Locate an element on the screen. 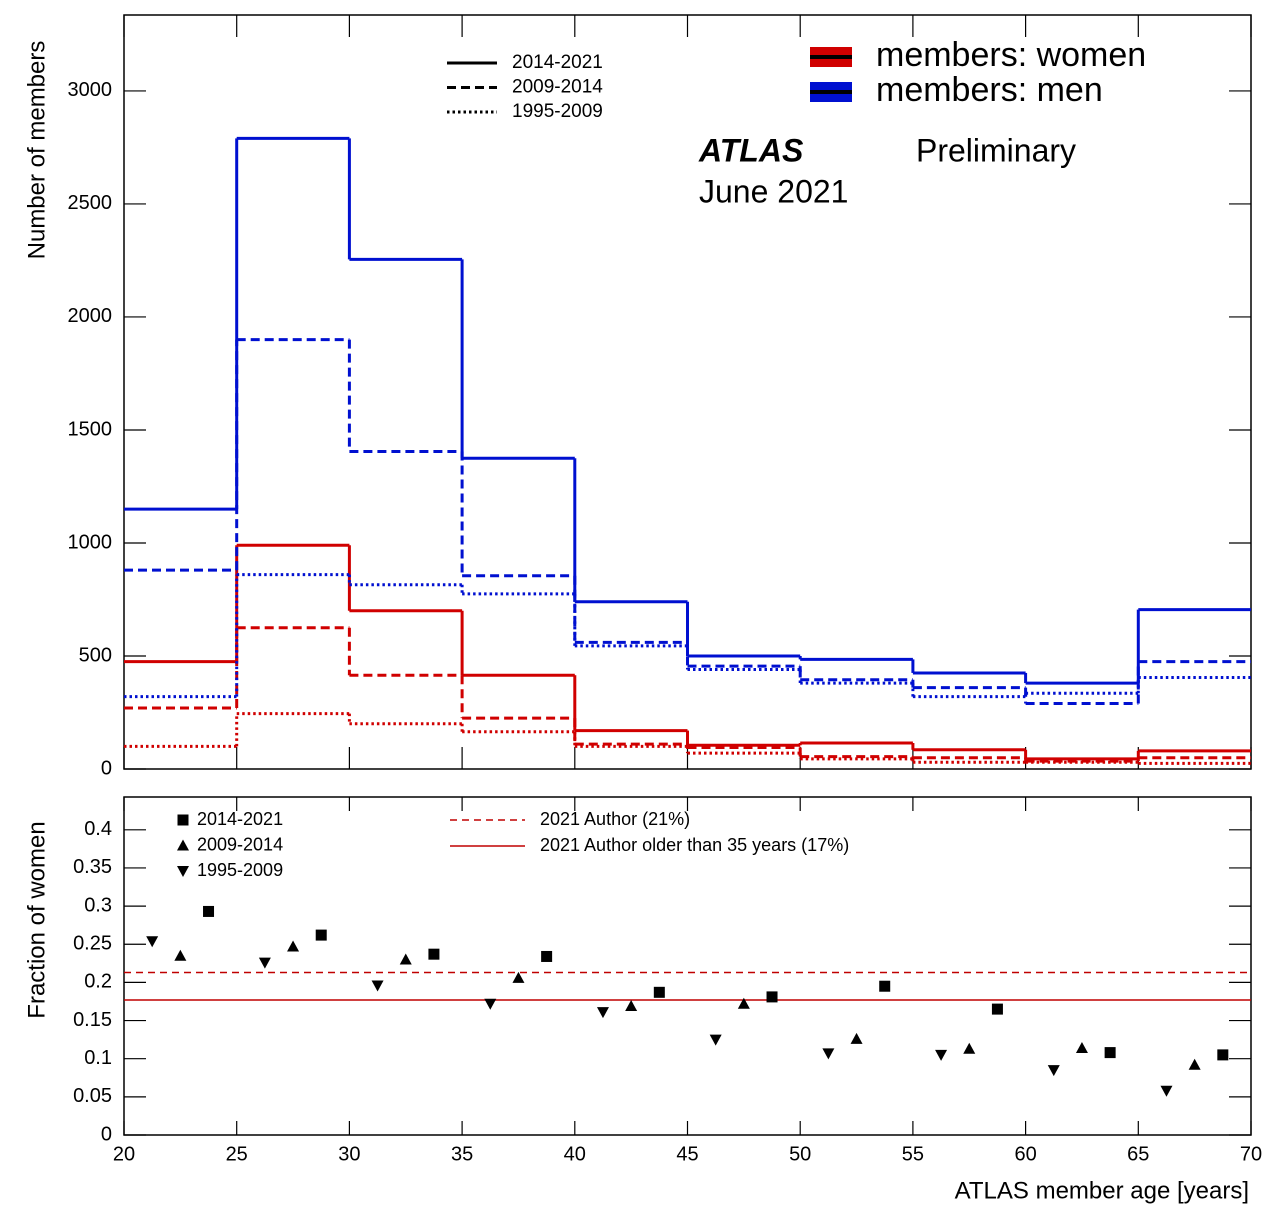  x-tick-label: 25 is located at coordinates (237, 1154).